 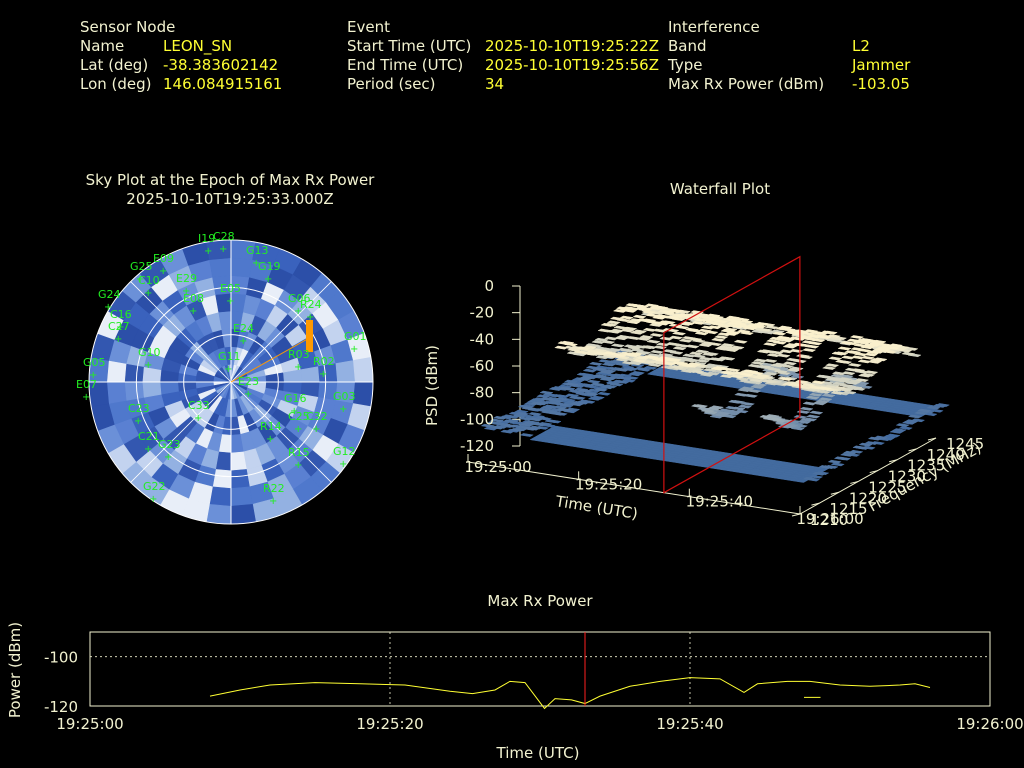 What do you see at coordinates (355, 336) in the screenshot?
I see `satellite-label: G01` at bounding box center [355, 336].